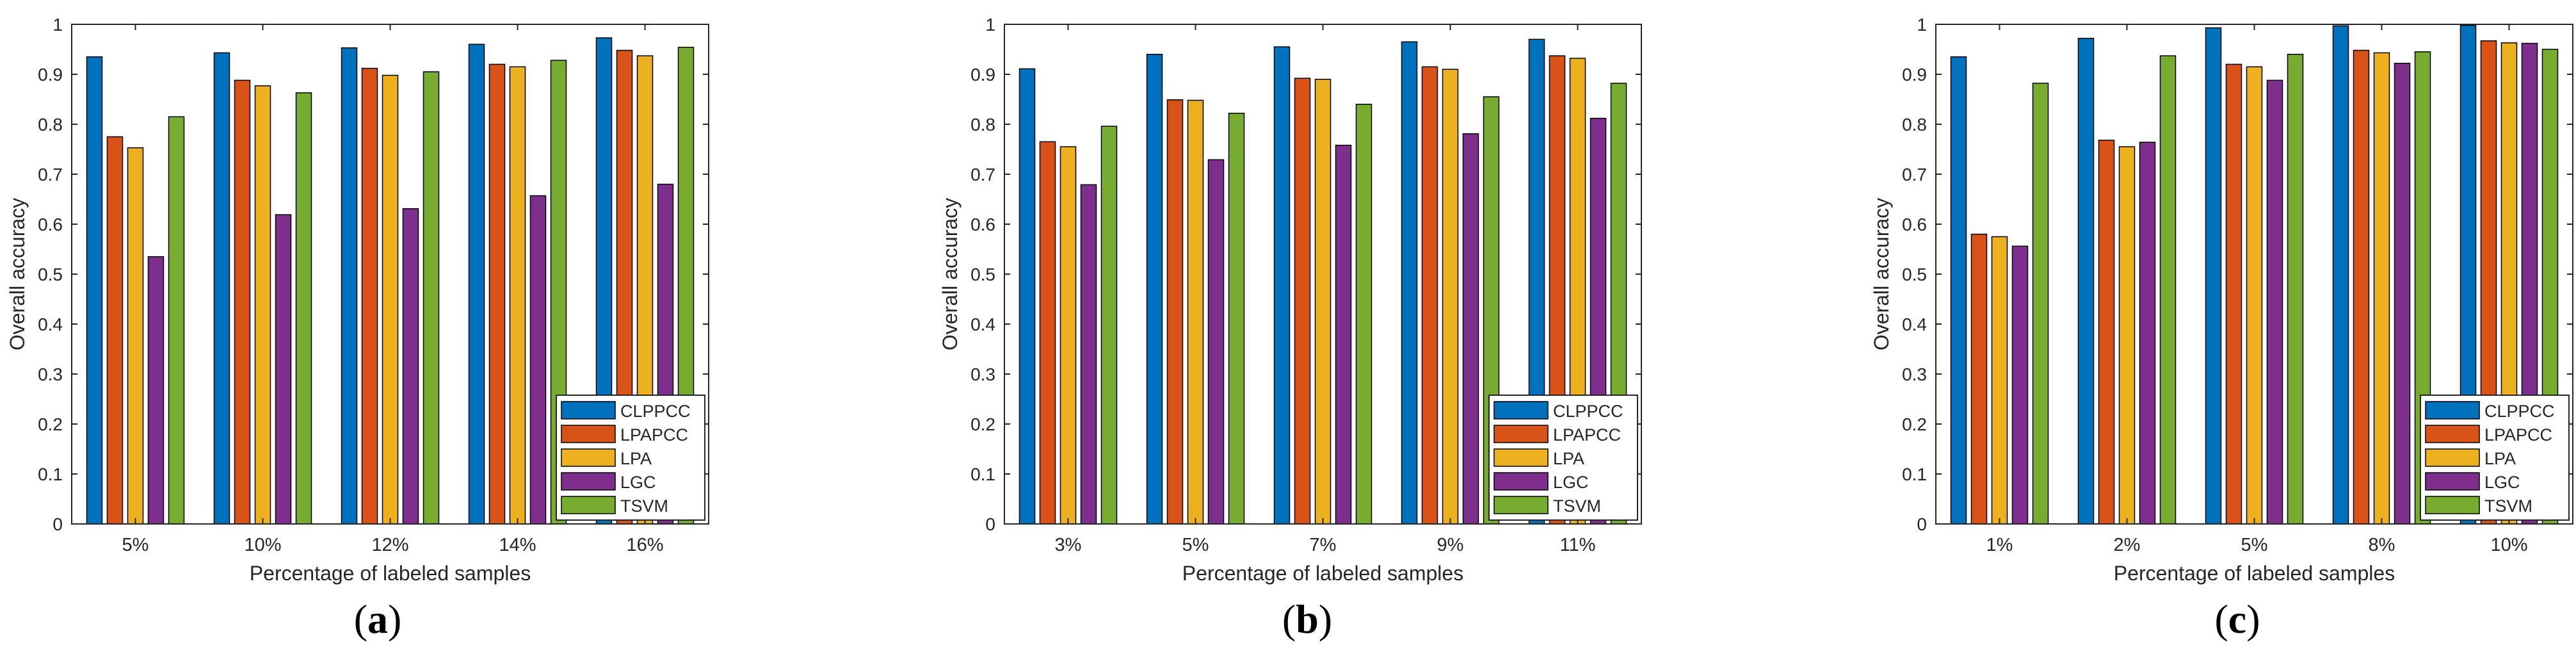  I want to click on bar-lgc-2pct, so click(2147, 333).